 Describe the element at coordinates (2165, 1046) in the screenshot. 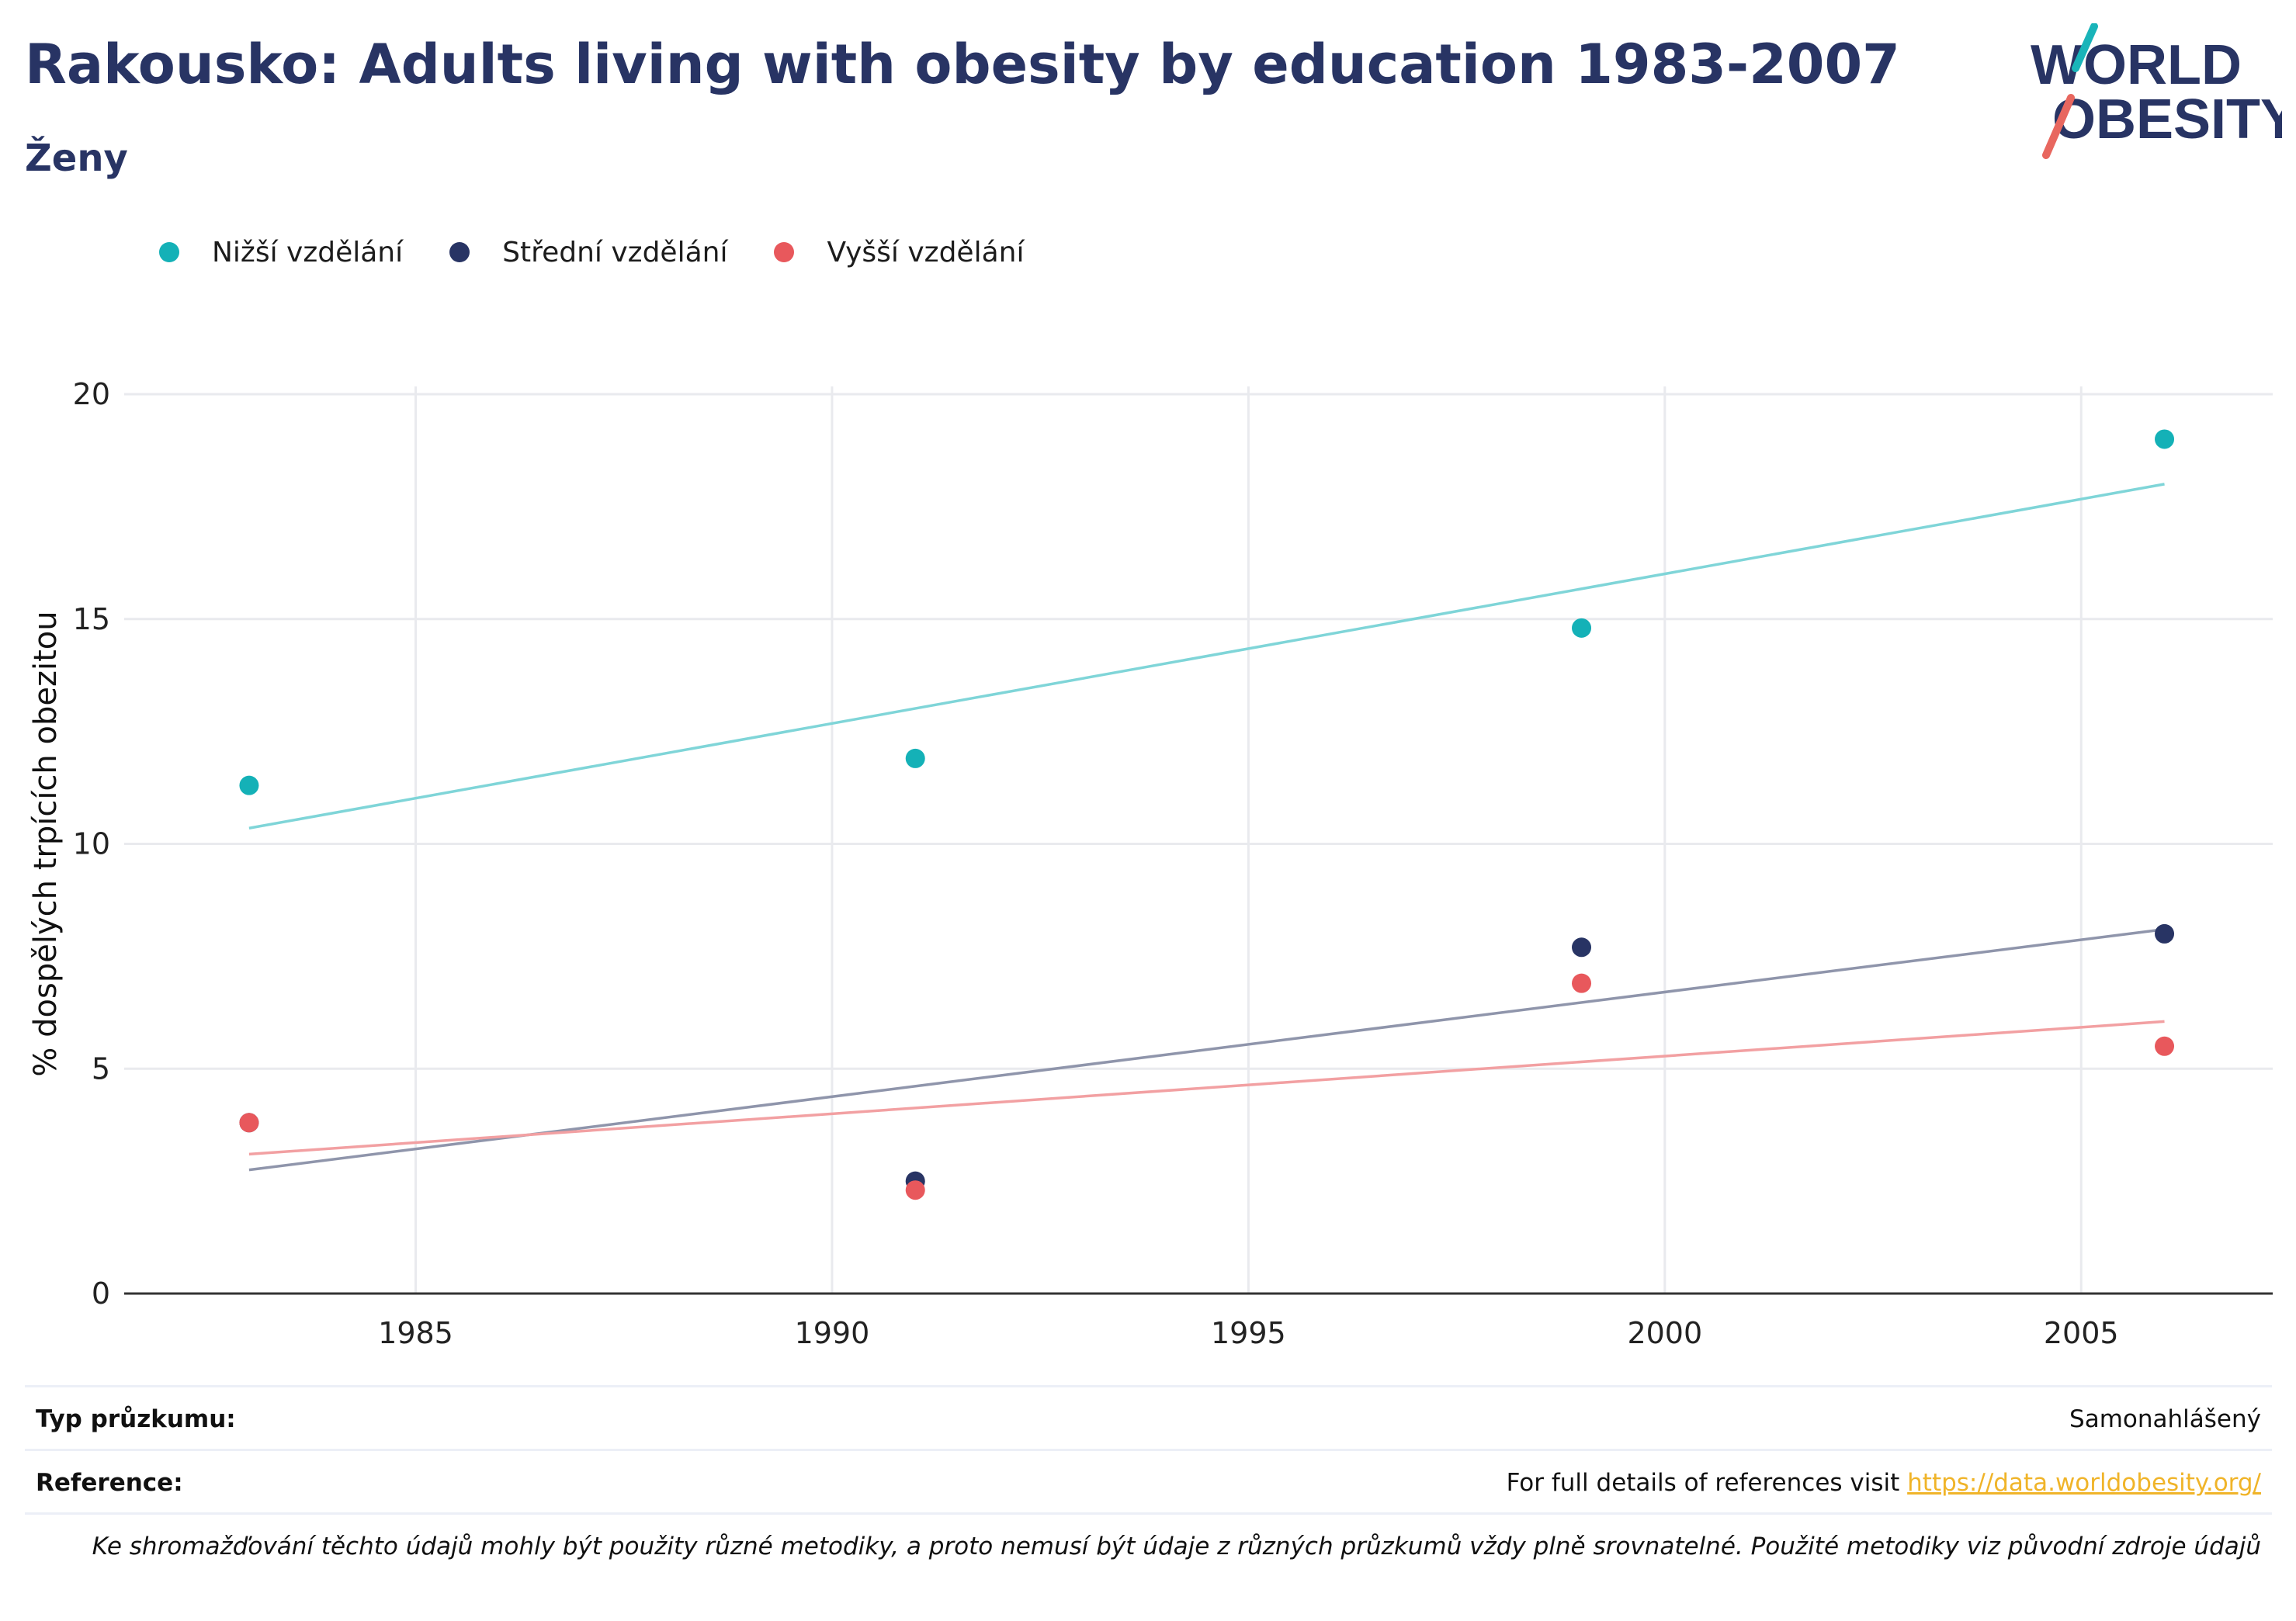

I see `point-series-2-2006` at that location.